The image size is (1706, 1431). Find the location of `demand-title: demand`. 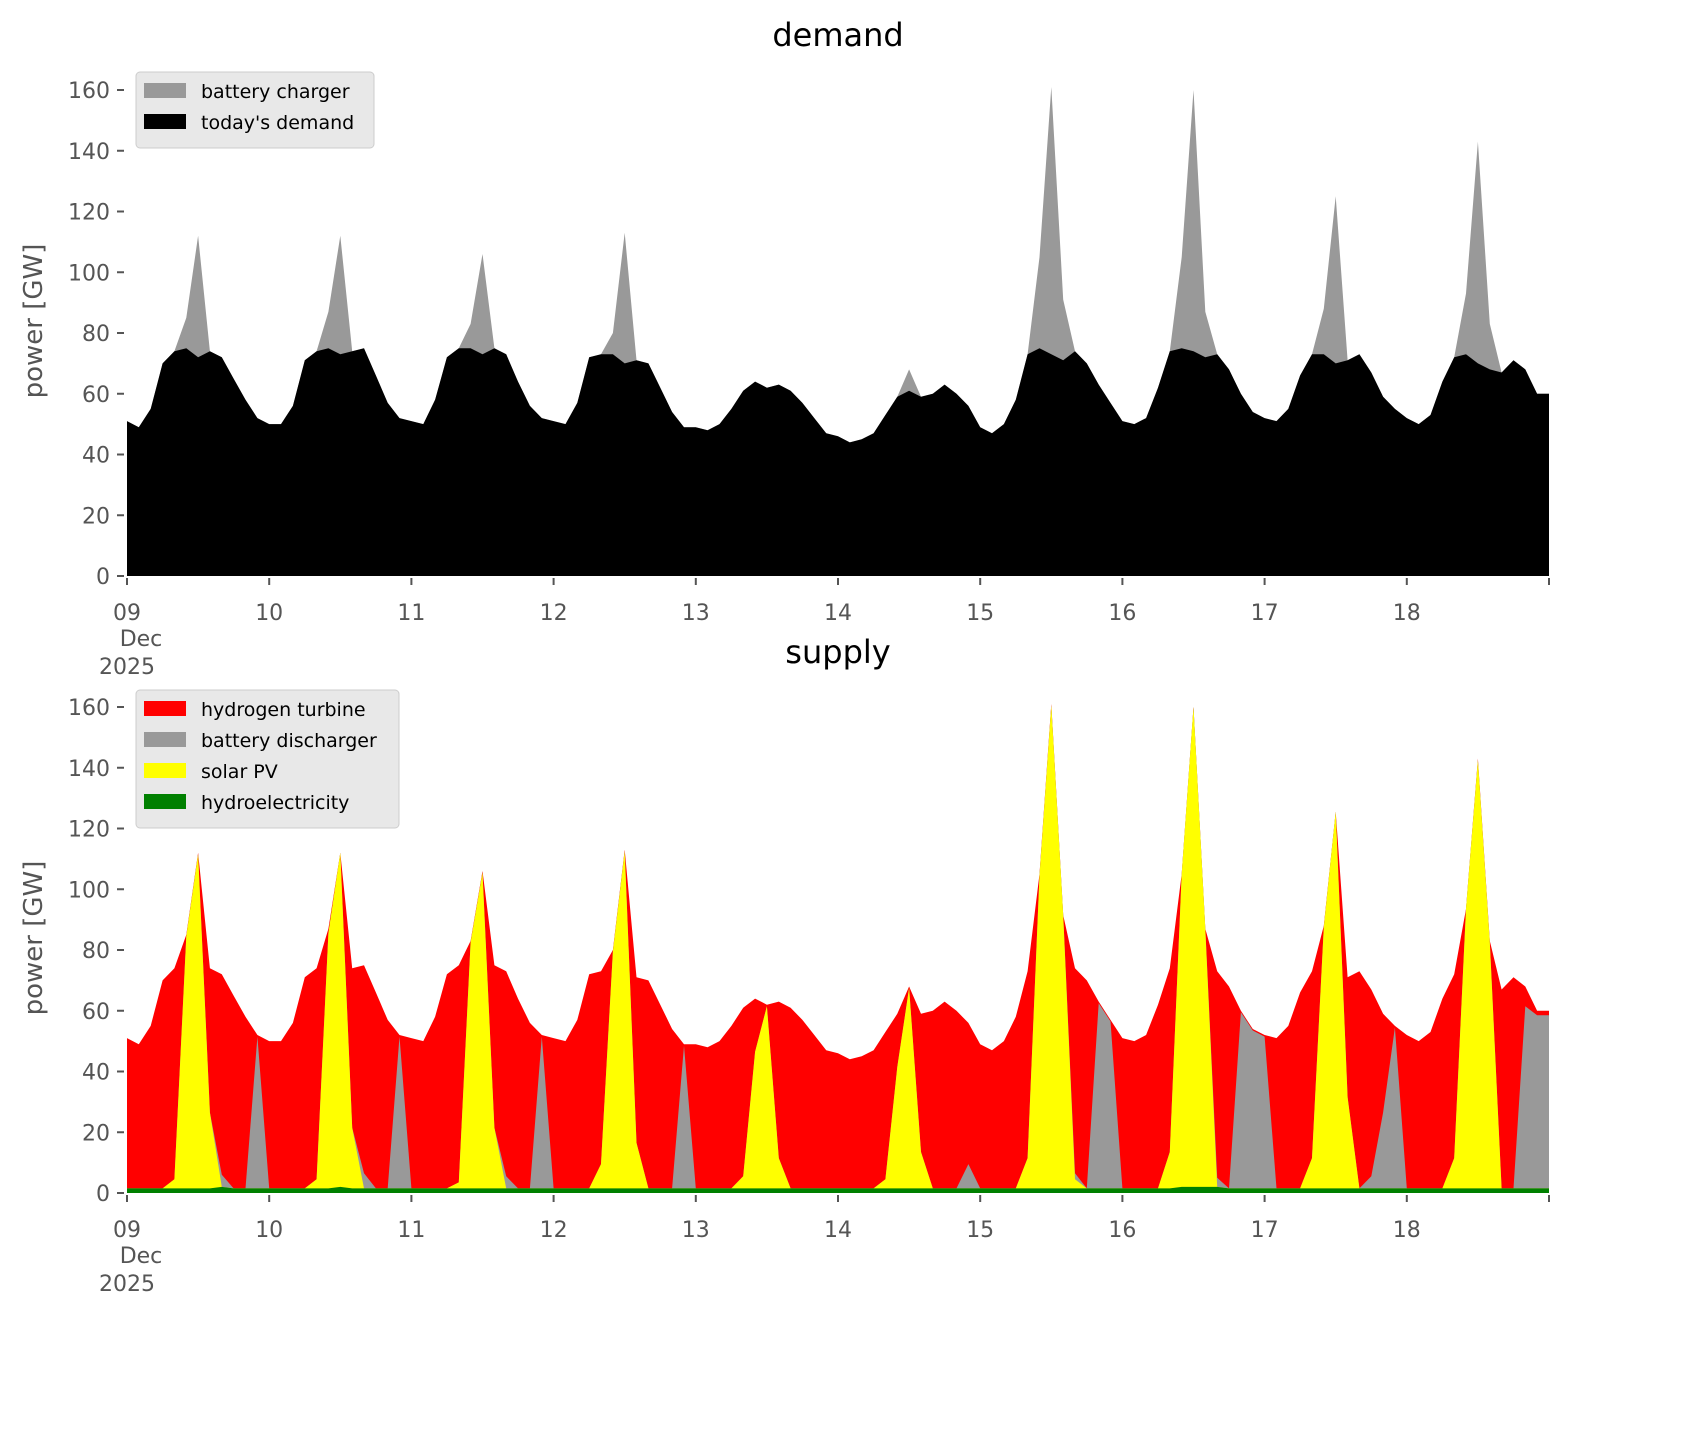

demand-title: demand is located at coordinates (837, 35).